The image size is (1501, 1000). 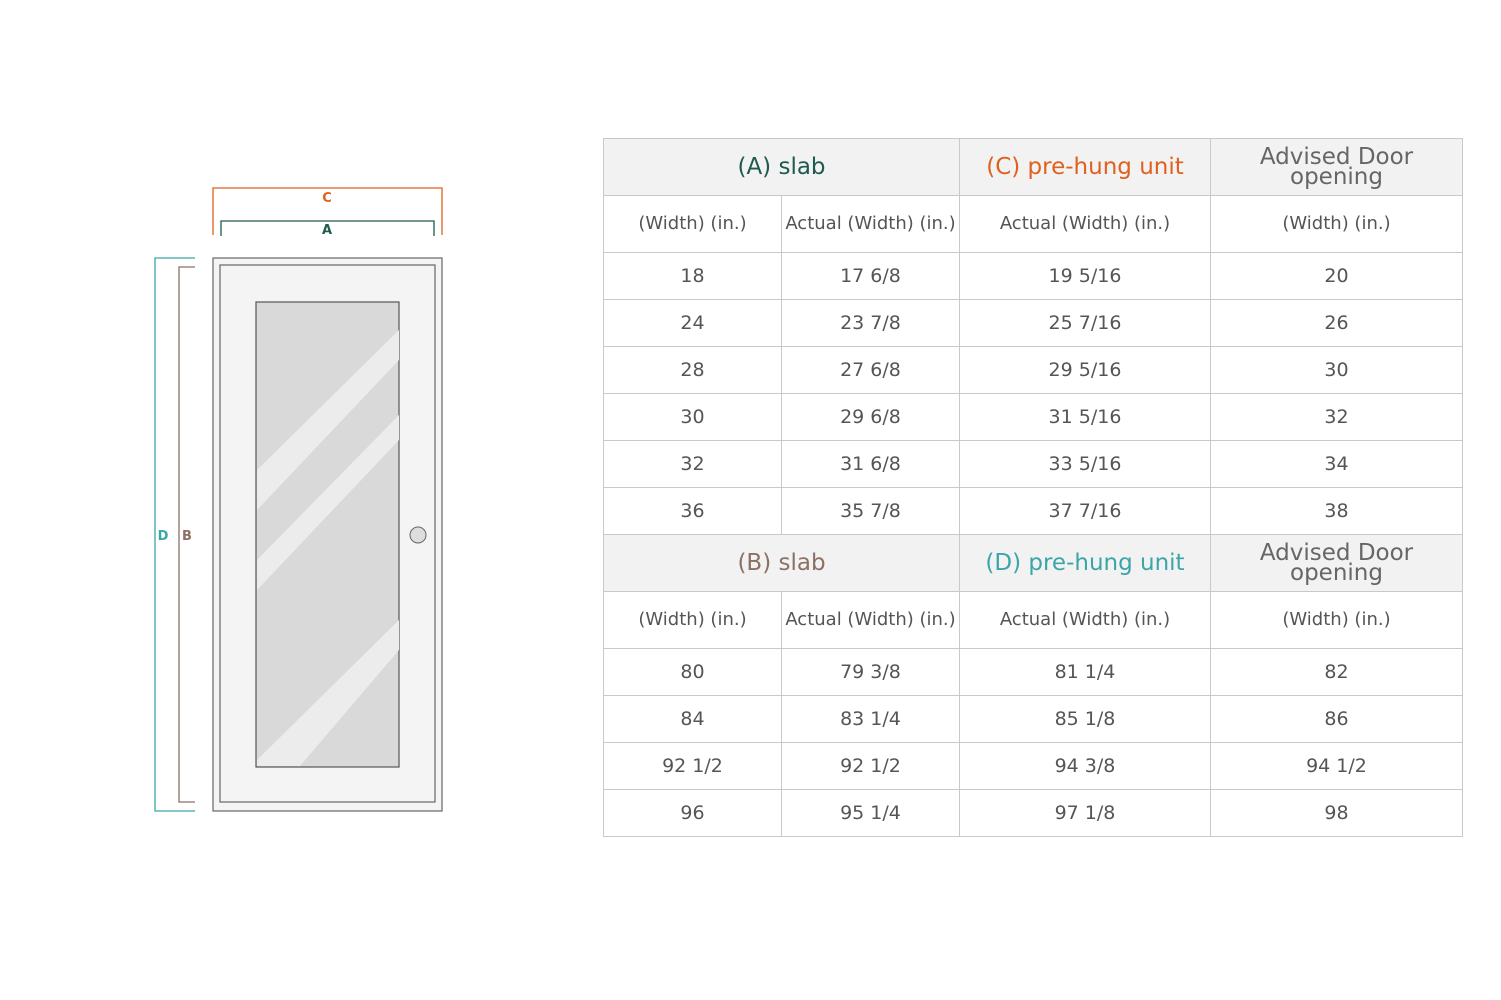 What do you see at coordinates (870, 370) in the screenshot?
I see `table-cell: 27 6/8` at bounding box center [870, 370].